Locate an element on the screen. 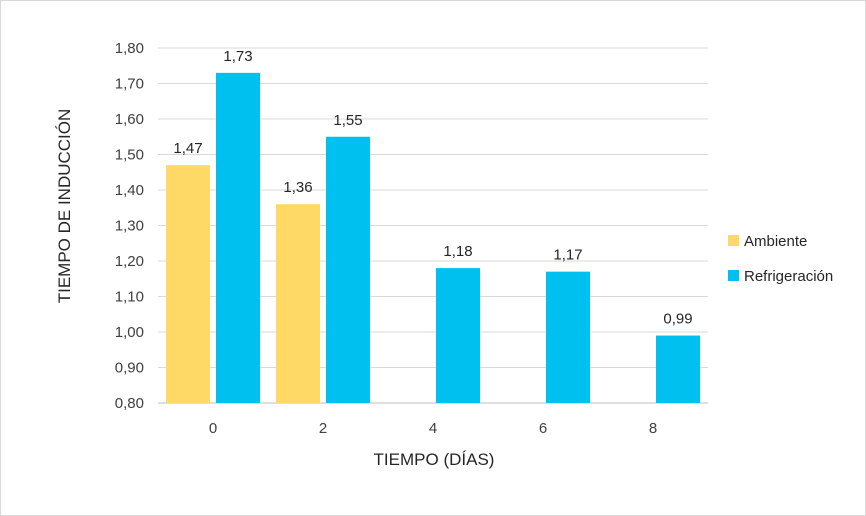  x-tick-label: 8 is located at coordinates (653, 428).